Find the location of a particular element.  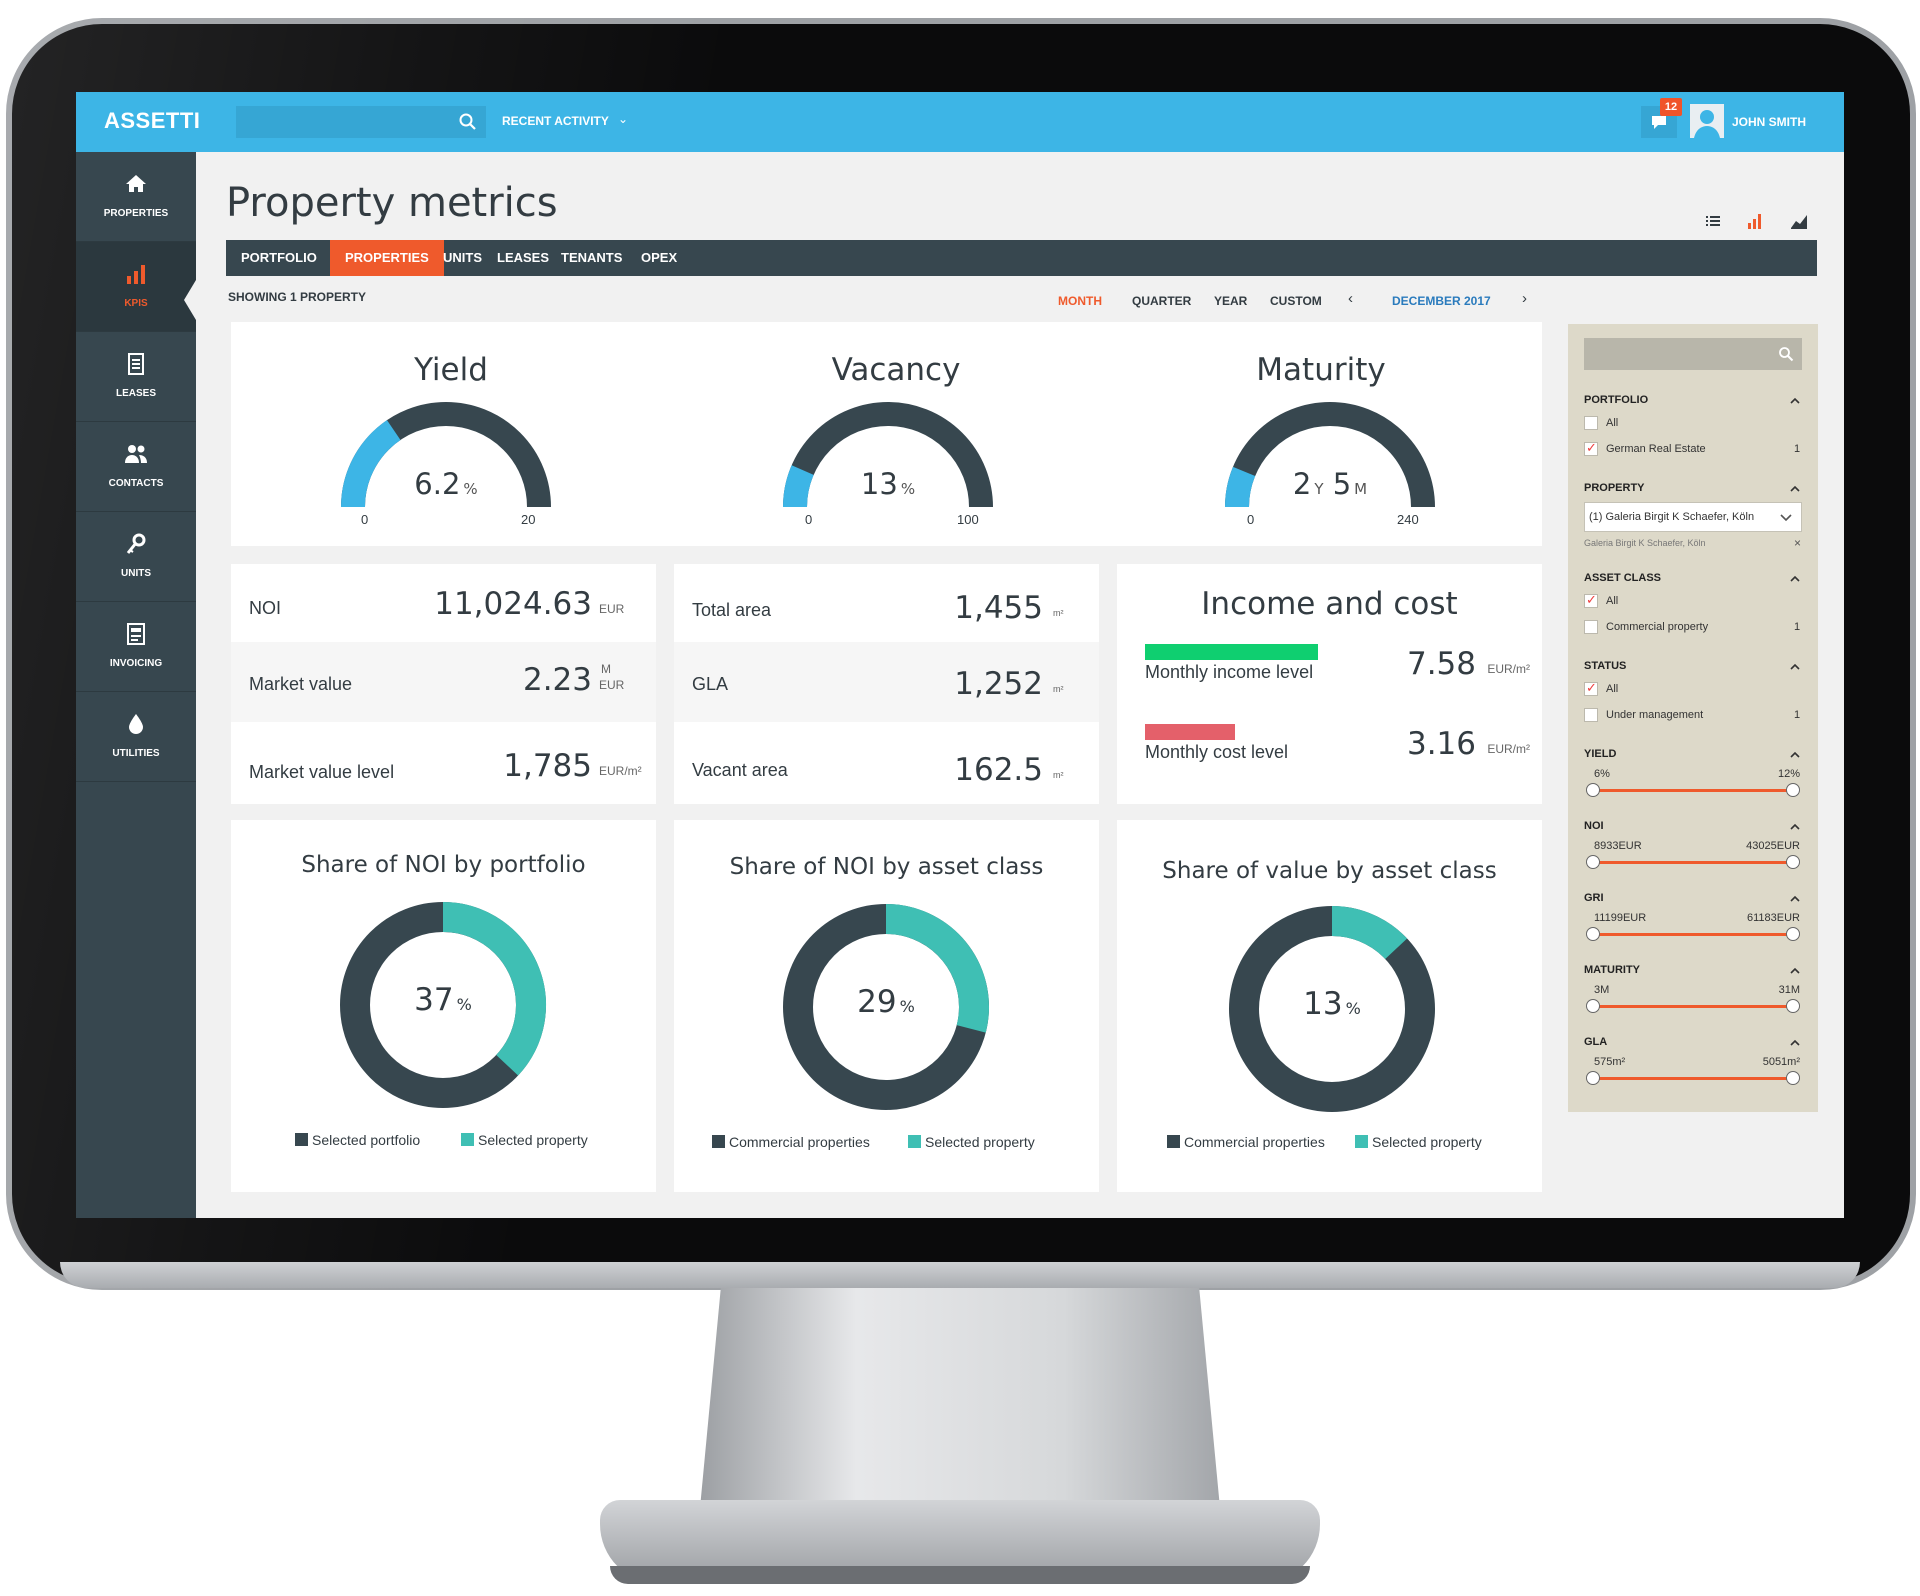

donut-chart is located at coordinates (886, 1007).